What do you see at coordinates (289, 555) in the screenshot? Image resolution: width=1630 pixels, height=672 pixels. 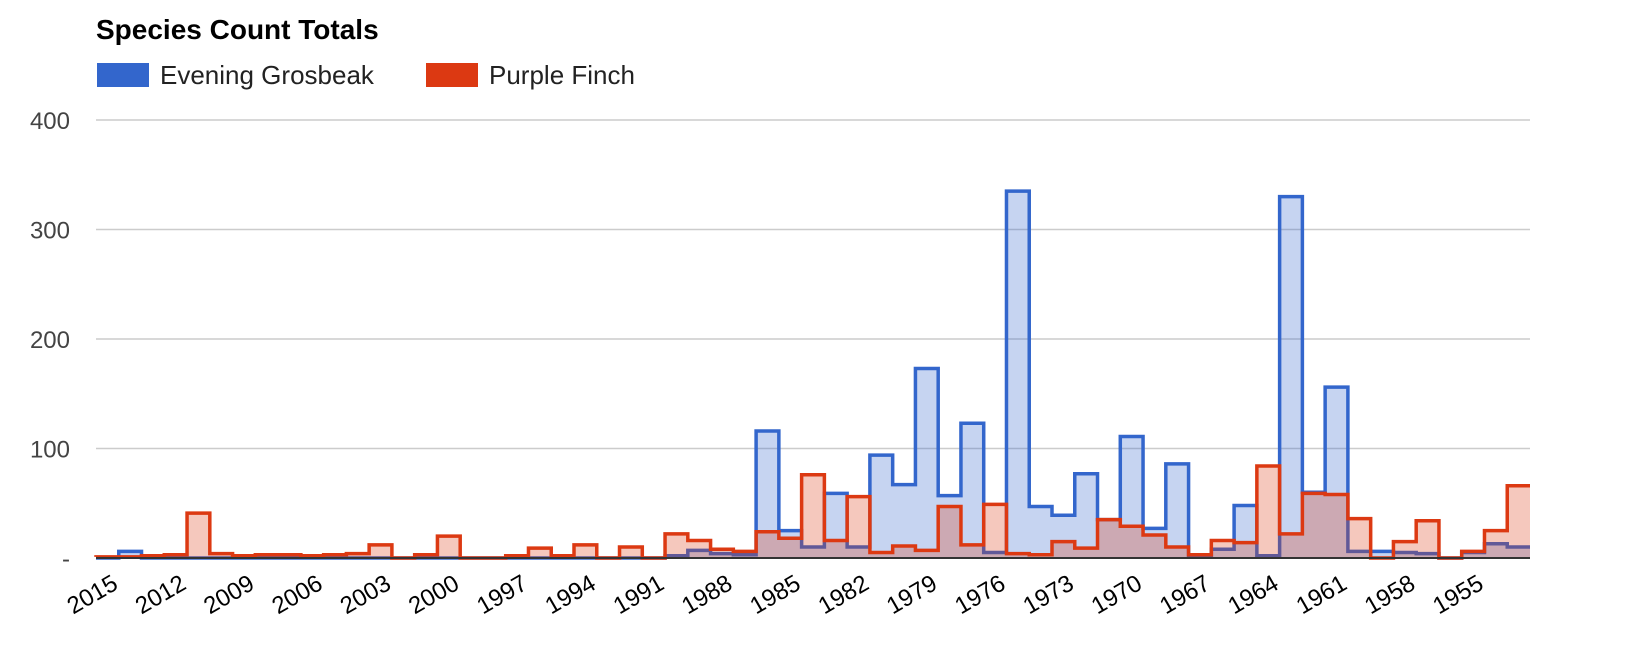 I see `data-point-purple-finch-2007` at bounding box center [289, 555].